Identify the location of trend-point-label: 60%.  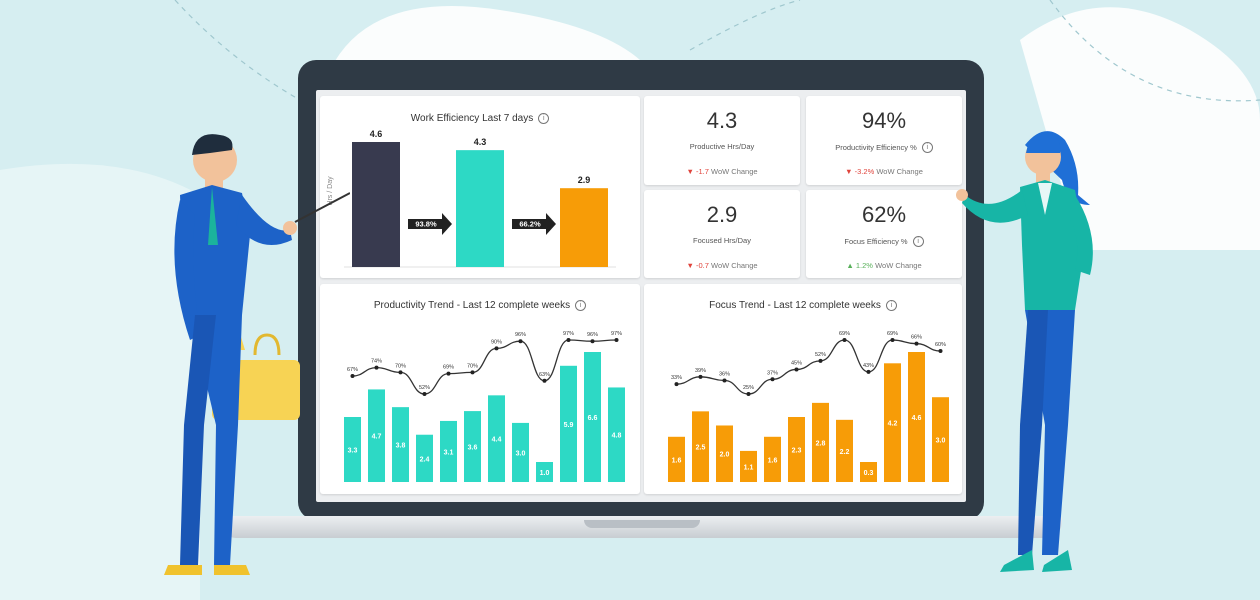
(940, 345).